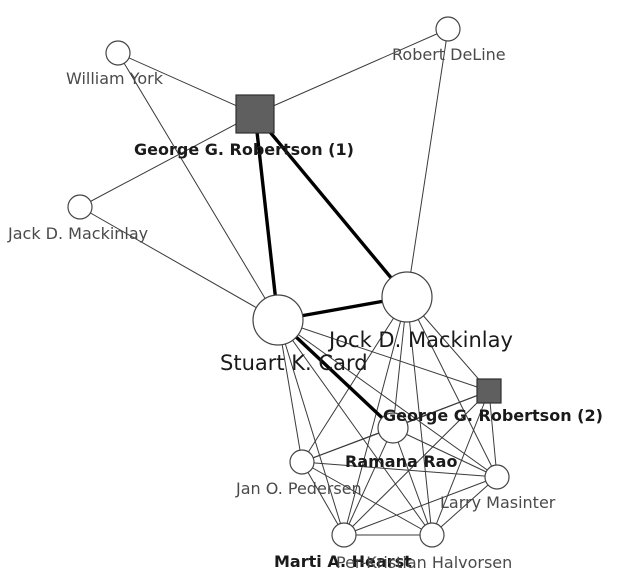 Image resolution: width=628 pixels, height=584 pixels. I want to click on node-label-deline: Robert DeLine, so click(449, 54).